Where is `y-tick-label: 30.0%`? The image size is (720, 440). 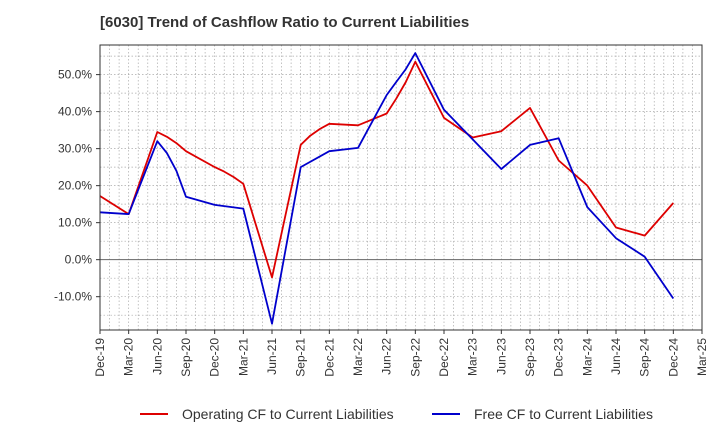 y-tick-label: 30.0% is located at coordinates (75, 149).